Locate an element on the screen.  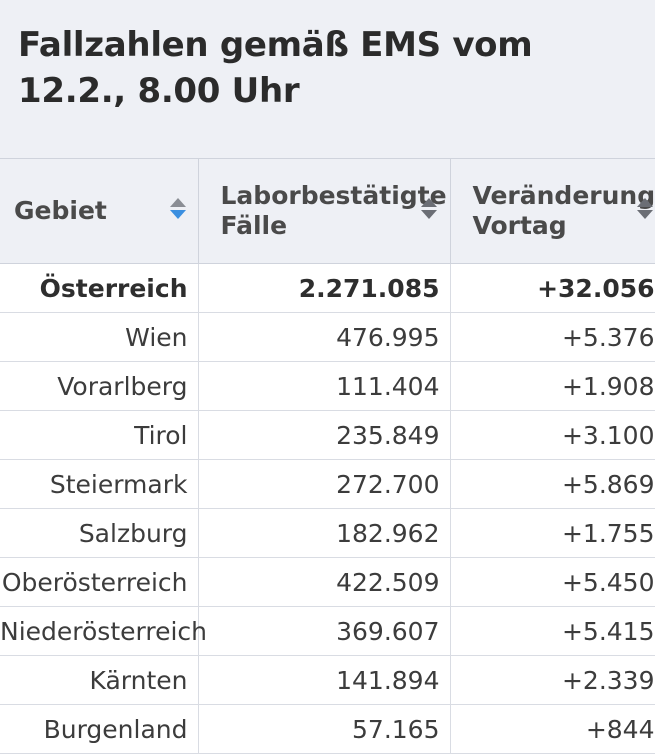
cell-veraenderung: +1.755 is located at coordinates (552, 533).